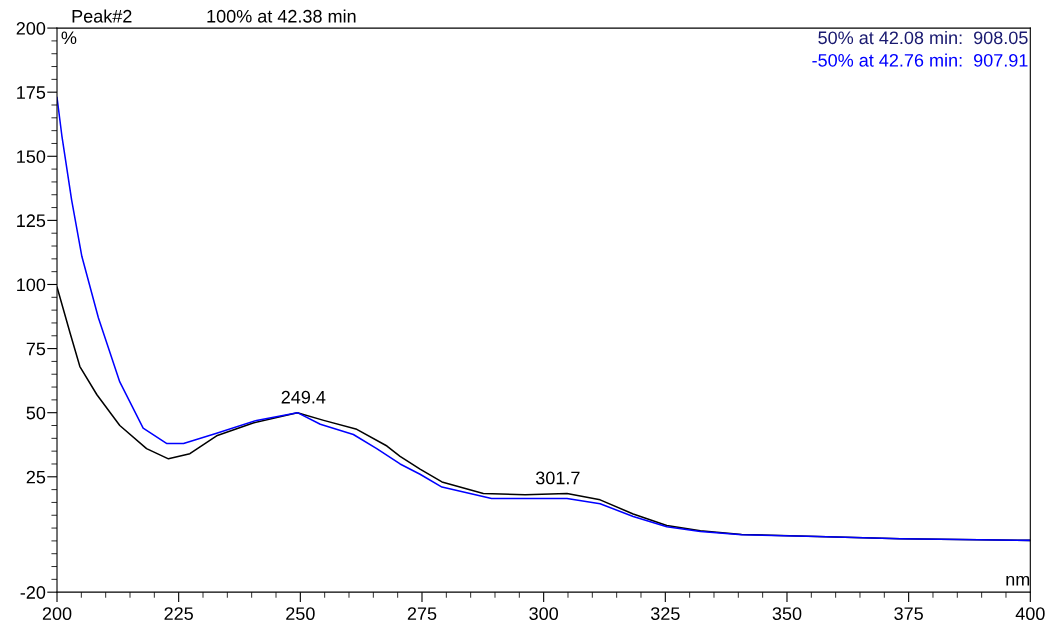 This screenshot has height=624, width=1046. What do you see at coordinates (69, 38) in the screenshot?
I see `y-axis-title: %` at bounding box center [69, 38].